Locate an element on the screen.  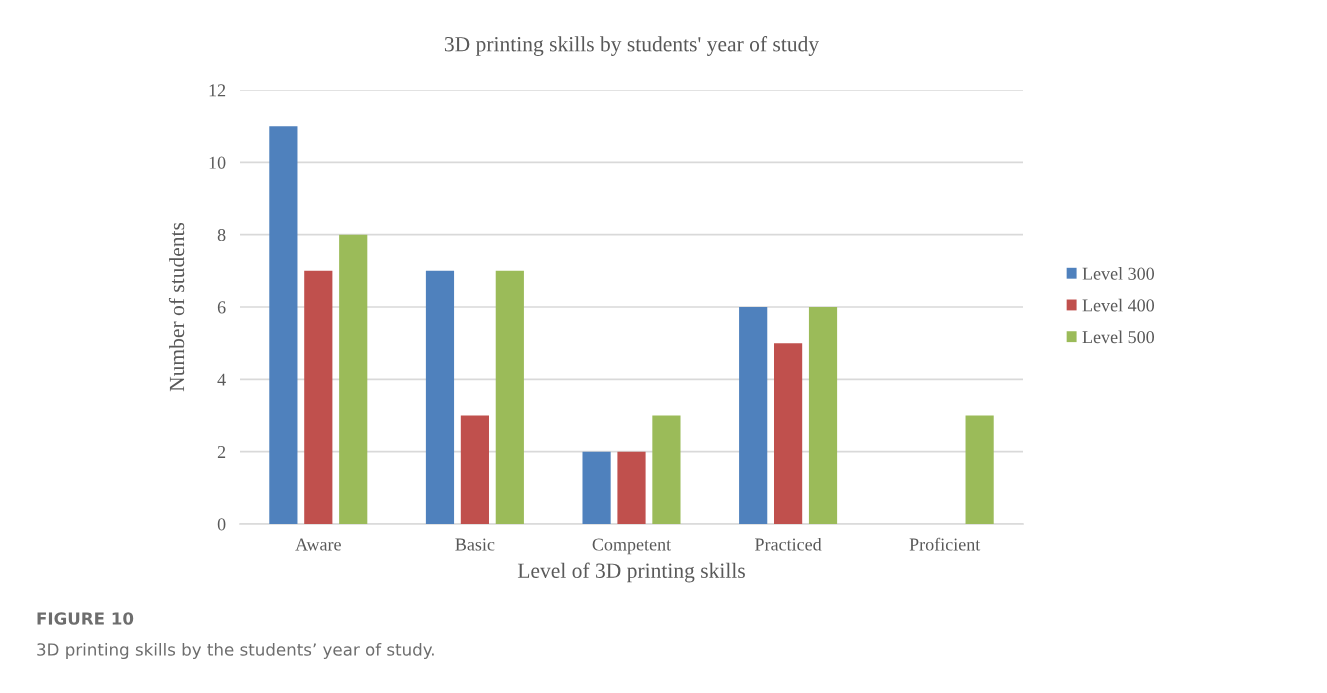
y-tick-label: 12 is located at coordinates (217, 90).